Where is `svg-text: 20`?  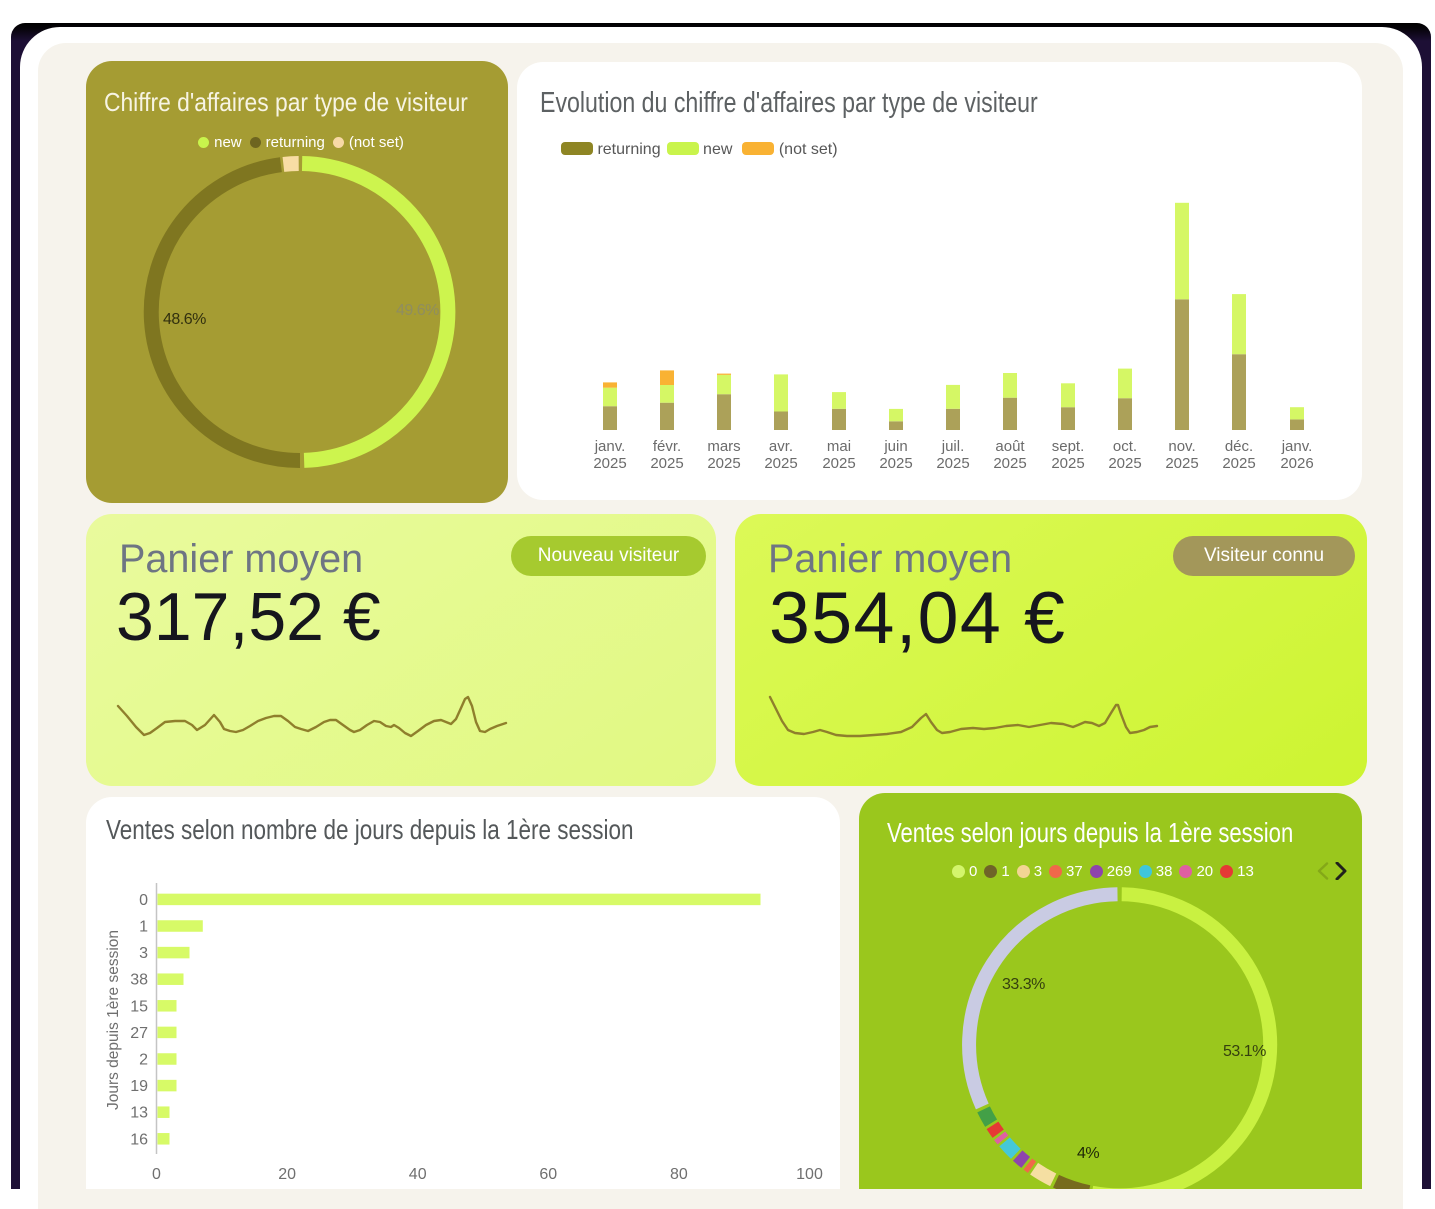 svg-text: 20 is located at coordinates (287, 1174).